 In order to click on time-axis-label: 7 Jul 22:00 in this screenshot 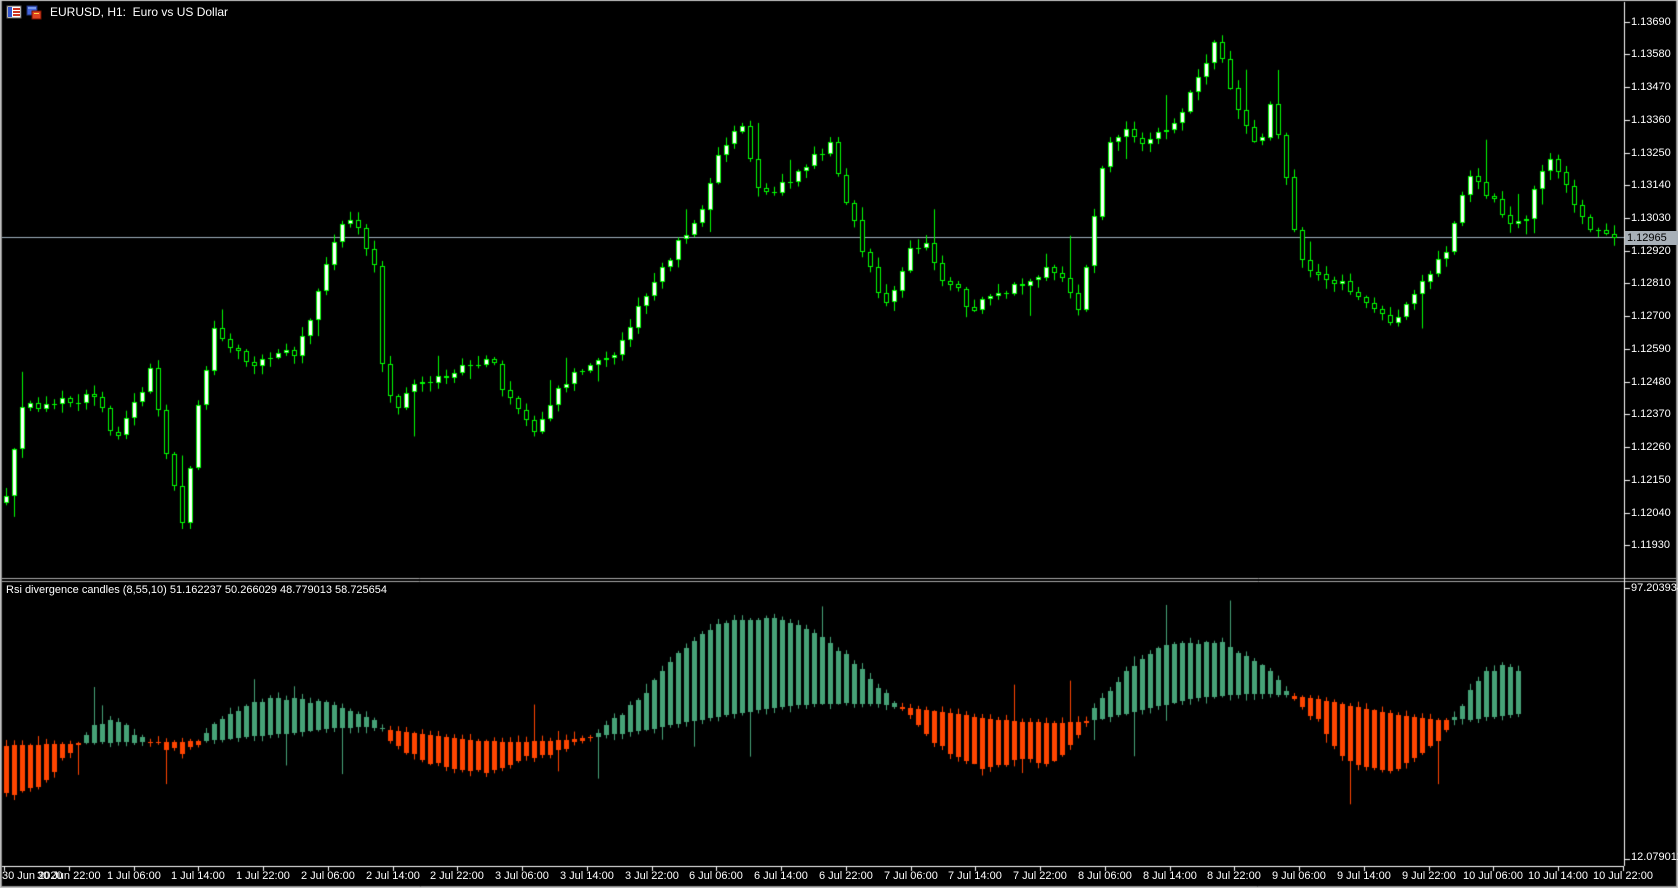, I will do `click(1040, 876)`.